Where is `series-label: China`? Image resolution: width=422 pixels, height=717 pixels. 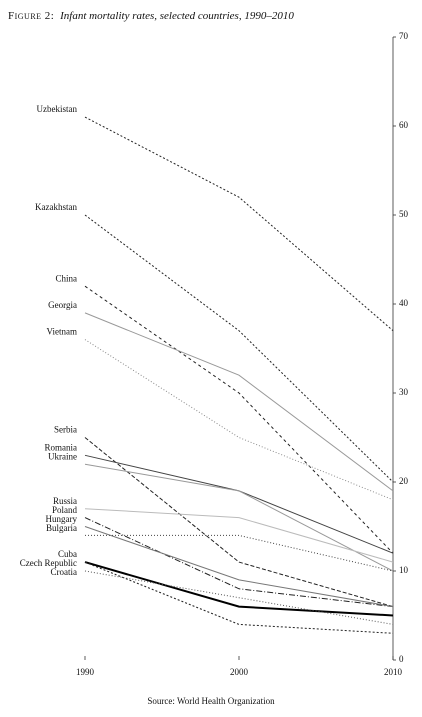
series-label: China is located at coordinates (67, 278).